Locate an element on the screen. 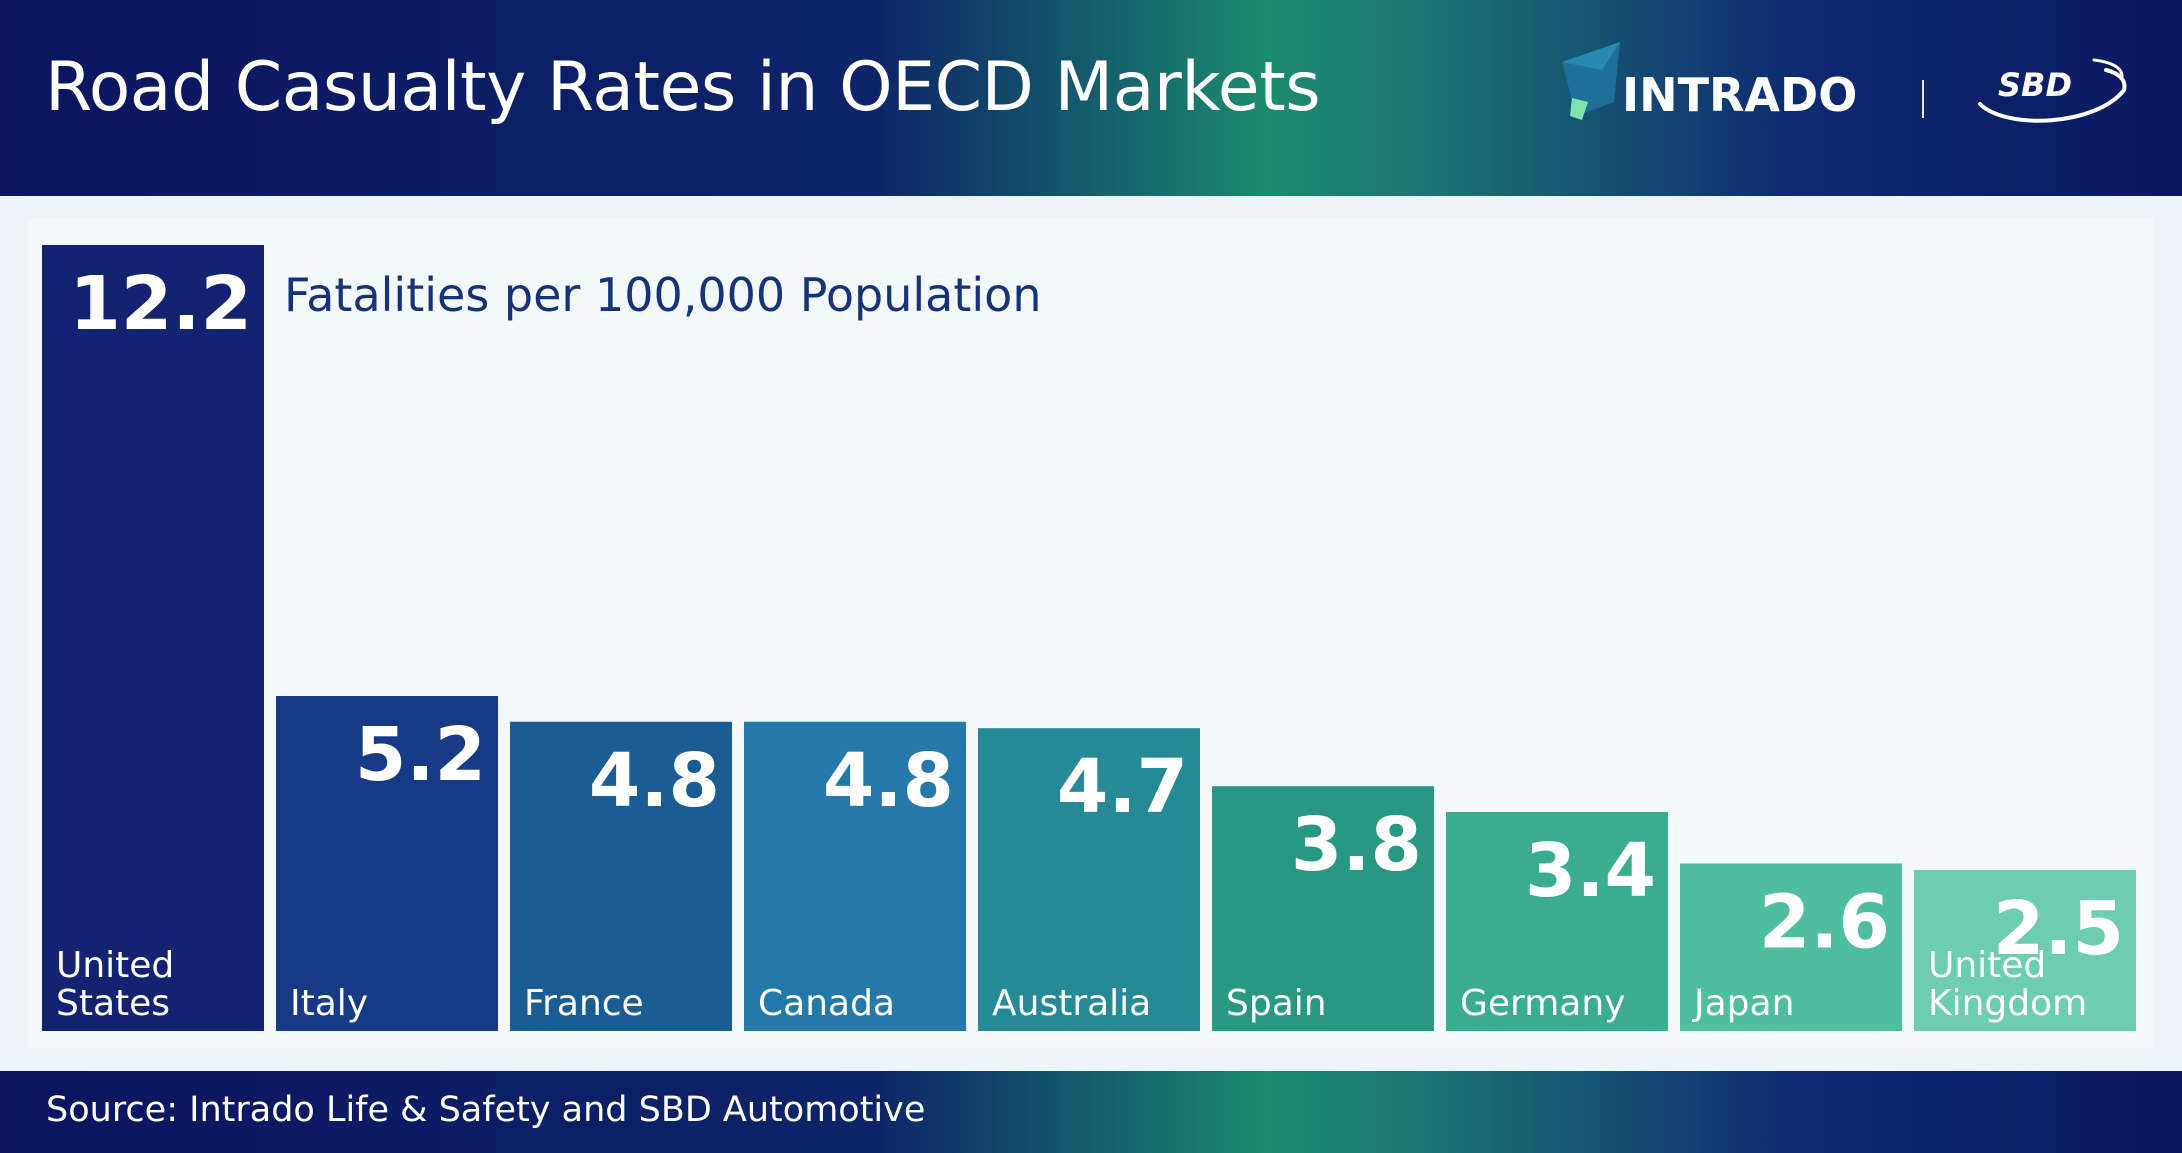 The image size is (2182, 1153). bar-category-label: Kingdom is located at coordinates (2007, 1003).